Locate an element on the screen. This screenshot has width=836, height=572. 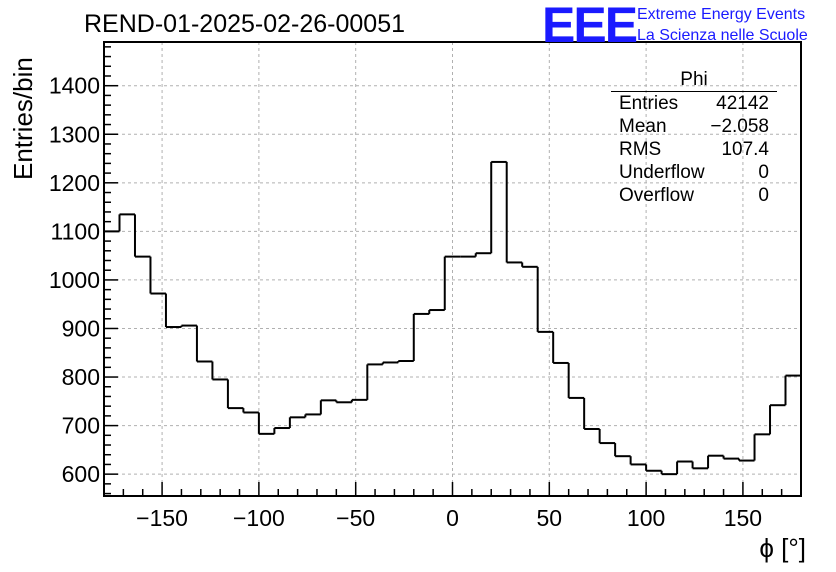
logo-line-2: La Scienza nelle Scuole is located at coordinates (722, 35).